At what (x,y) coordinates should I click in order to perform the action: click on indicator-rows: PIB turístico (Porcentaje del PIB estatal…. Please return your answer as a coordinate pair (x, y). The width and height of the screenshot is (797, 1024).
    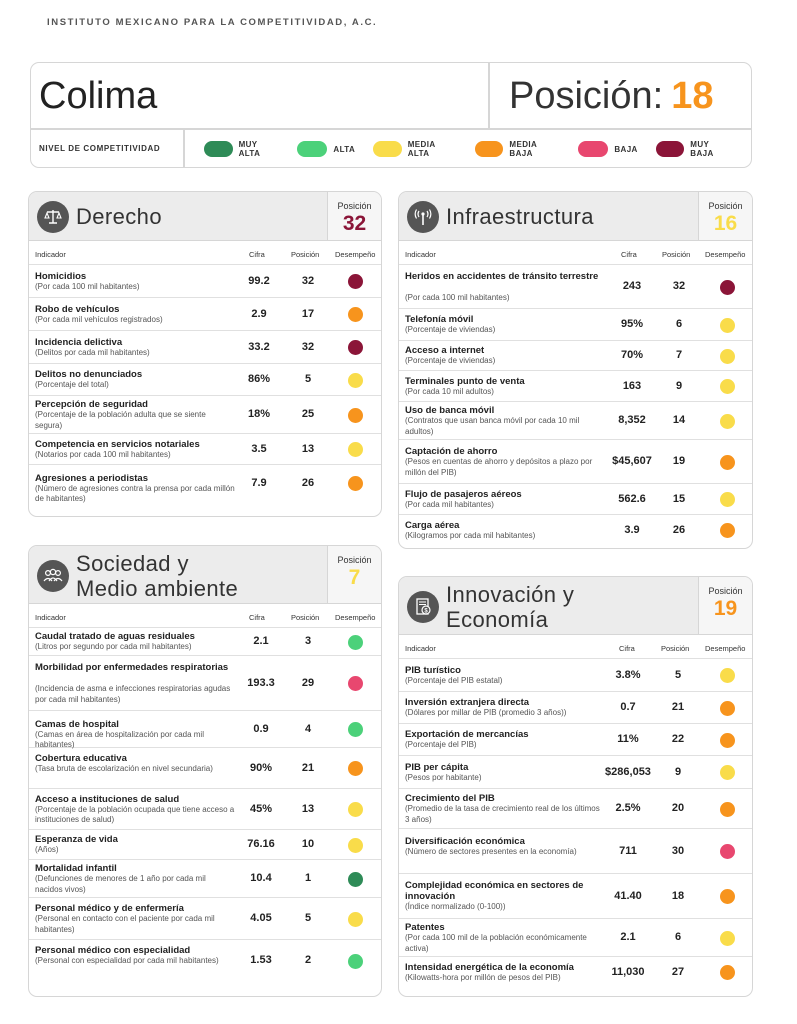
    Looking at the image, I should click on (575, 823).